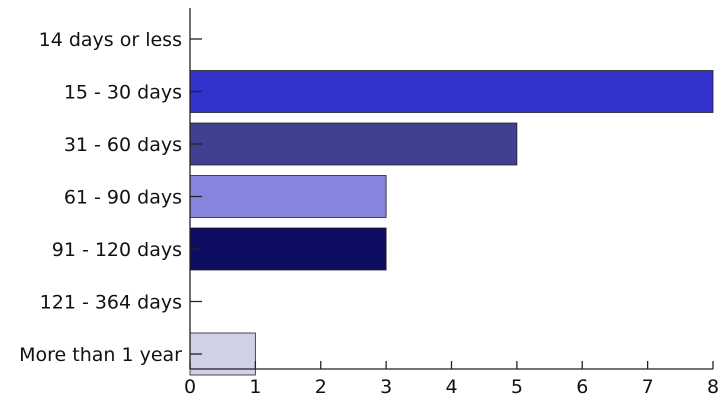 This screenshot has width=721, height=402. Describe the element at coordinates (582, 387) in the screenshot. I see `x-tick-label: 6` at that location.